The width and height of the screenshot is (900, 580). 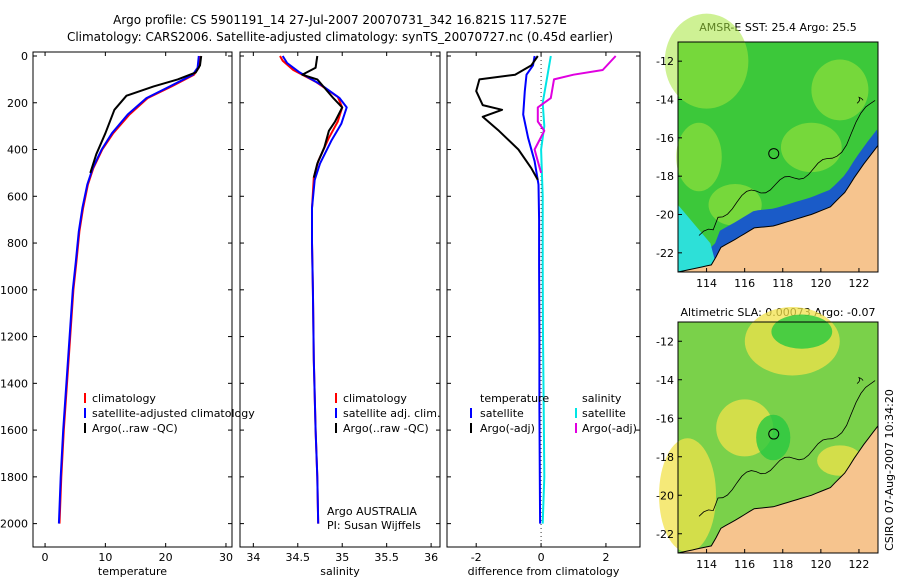 What do you see at coordinates (544, 571) in the screenshot?
I see `x-axis-label: difference from climatology` at bounding box center [544, 571].